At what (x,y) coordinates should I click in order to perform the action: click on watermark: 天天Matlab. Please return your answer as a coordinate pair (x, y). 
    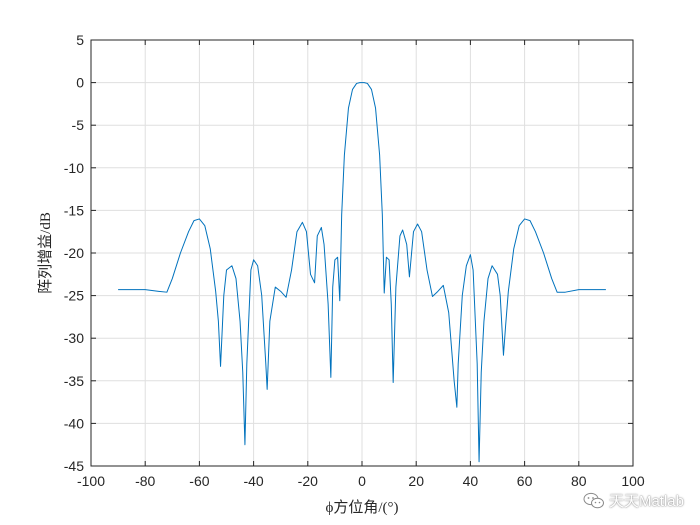
    Looking at the image, I should click on (633, 500).